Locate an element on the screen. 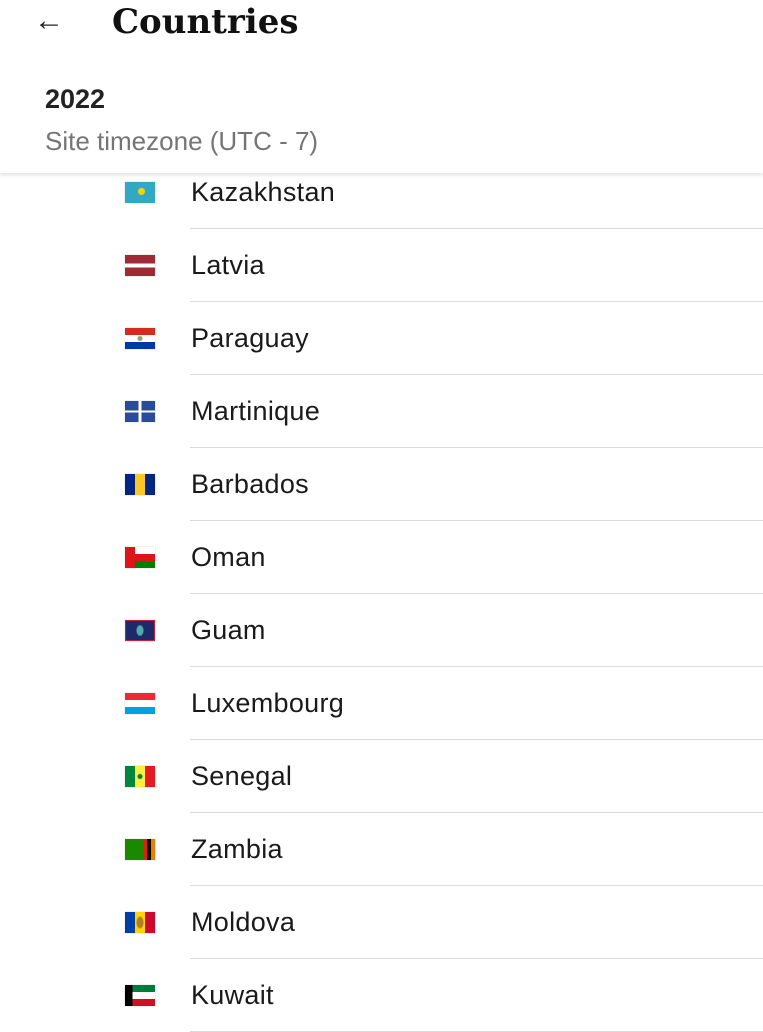  country-name: Latvia is located at coordinates (228, 265).